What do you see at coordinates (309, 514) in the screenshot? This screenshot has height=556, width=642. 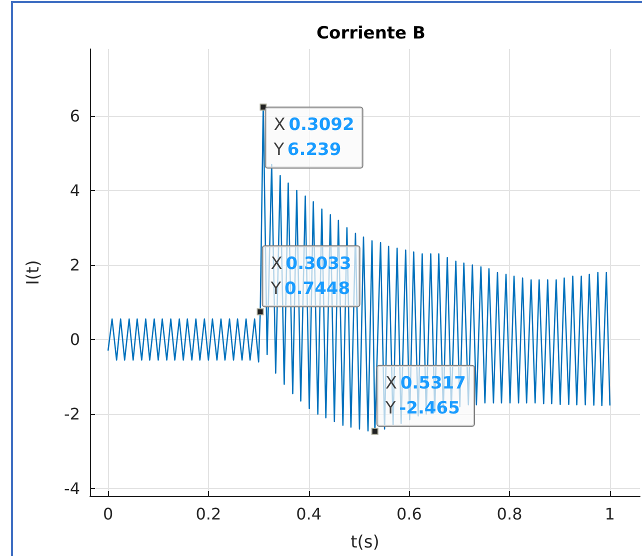 I see `x-tick-label: 0.4` at bounding box center [309, 514].